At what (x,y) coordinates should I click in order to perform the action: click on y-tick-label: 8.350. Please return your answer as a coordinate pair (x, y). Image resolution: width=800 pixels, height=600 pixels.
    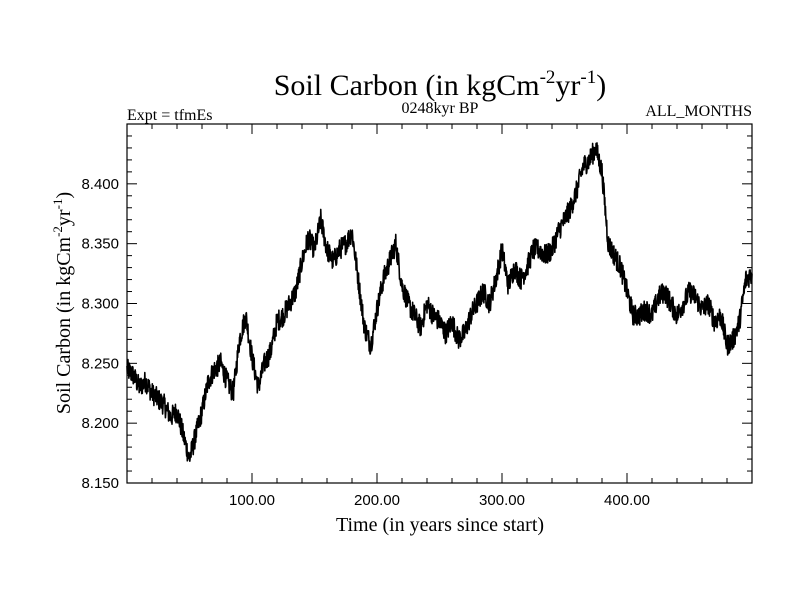
    Looking at the image, I should click on (100, 244).